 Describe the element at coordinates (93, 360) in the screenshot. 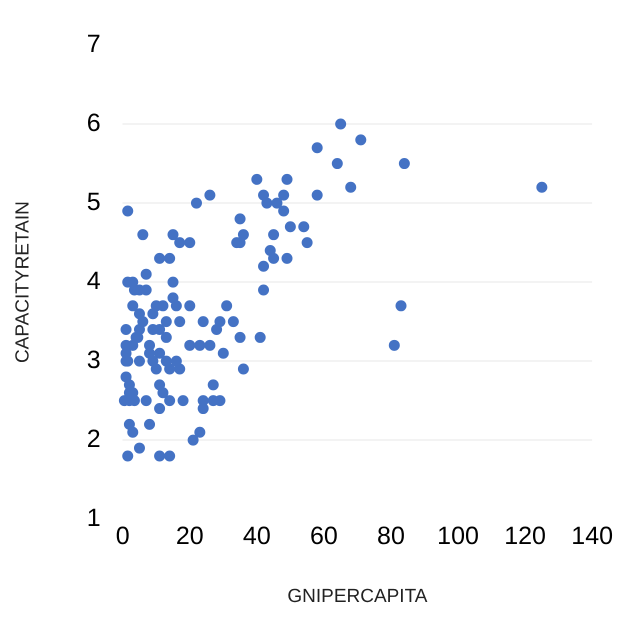

I see `y-tick-label: 3` at that location.